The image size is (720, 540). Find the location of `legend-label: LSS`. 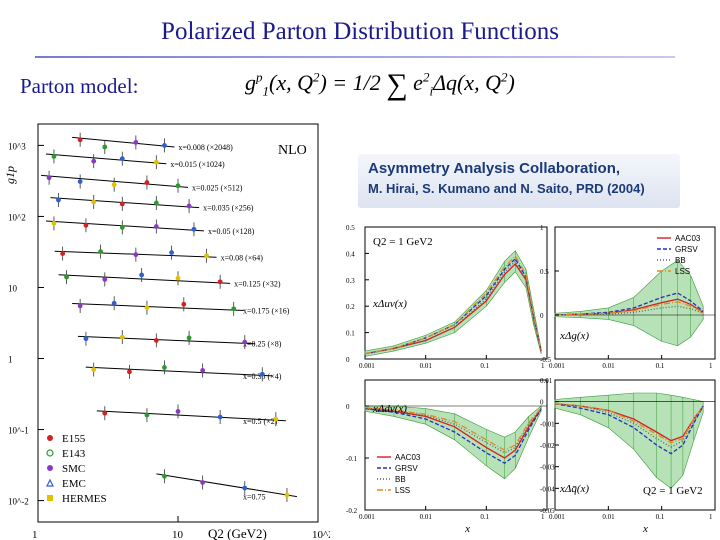

legend-label: LSS is located at coordinates (682, 271).